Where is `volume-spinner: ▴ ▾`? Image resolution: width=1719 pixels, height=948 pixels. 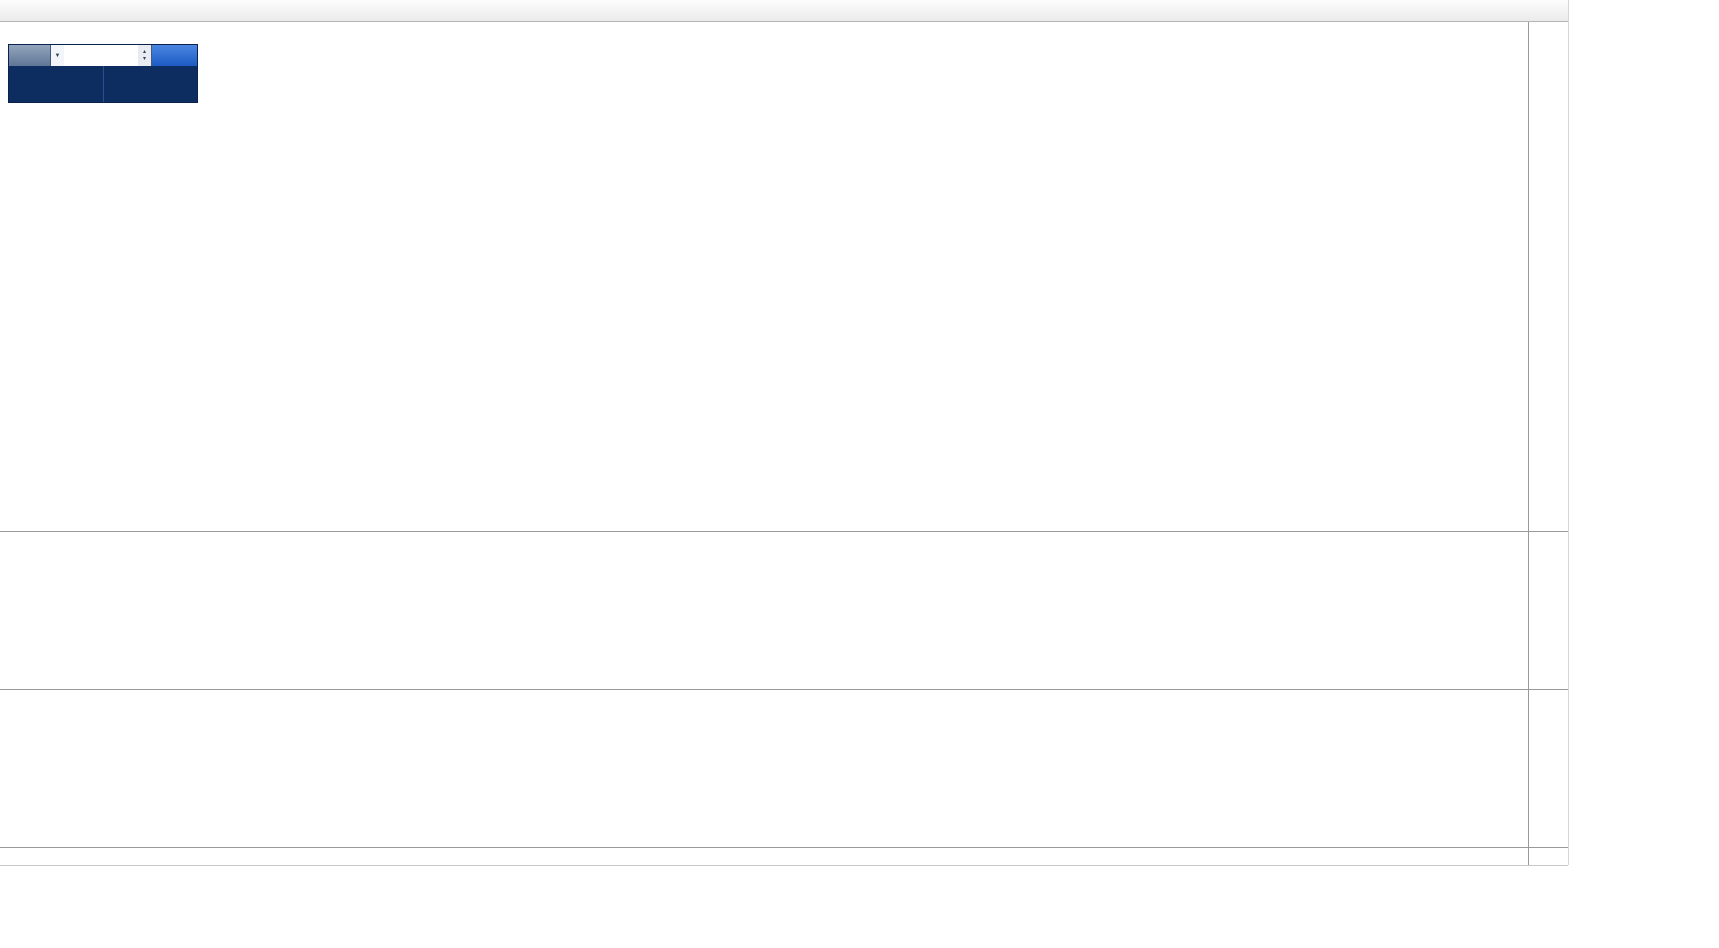
volume-spinner: ▴ ▾ is located at coordinates (144, 55).